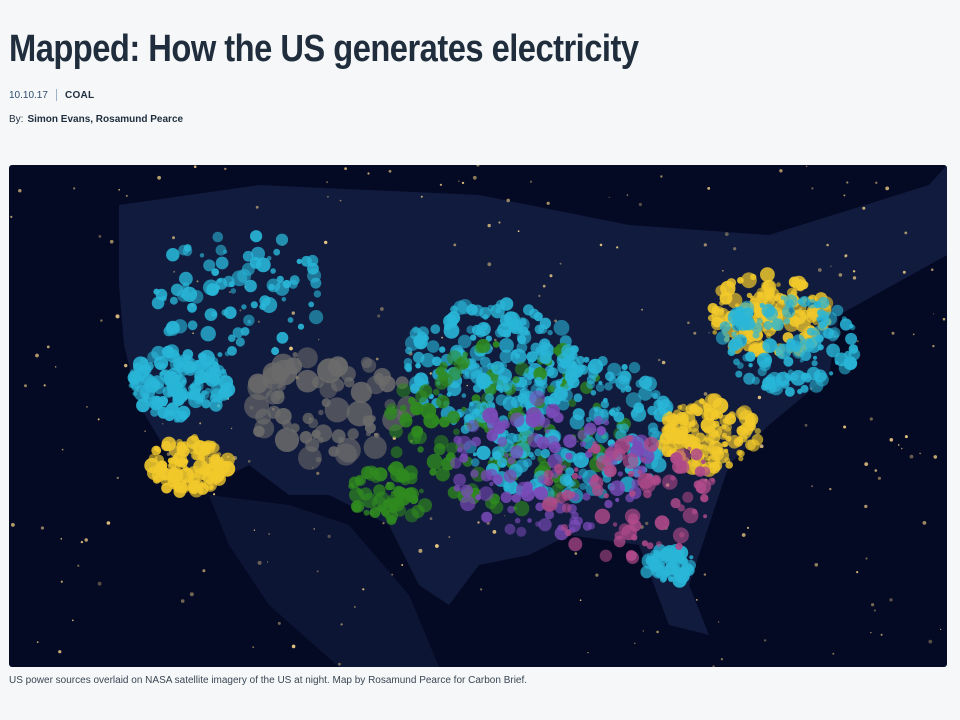 This screenshot has width=960, height=720. What do you see at coordinates (28, 95) in the screenshot?
I see `publish-date: 10.10.17` at bounding box center [28, 95].